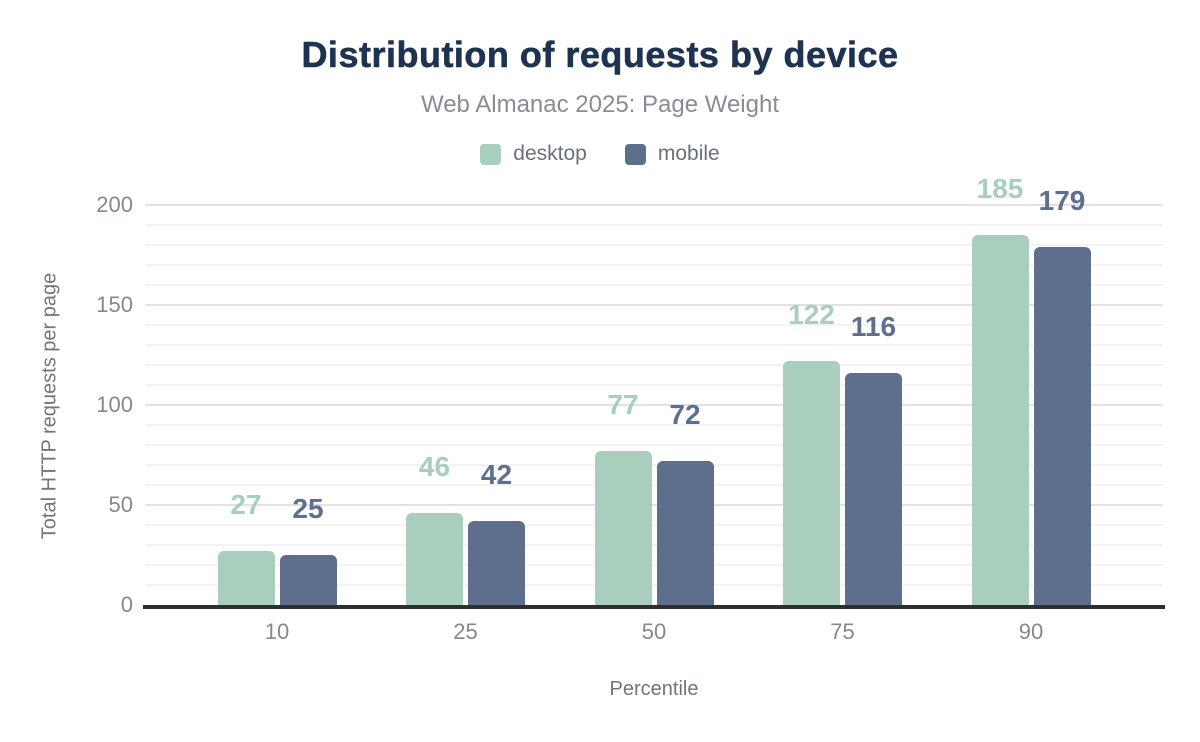  I want to click on chart-title: Distribution of requests by device, so click(600, 55).